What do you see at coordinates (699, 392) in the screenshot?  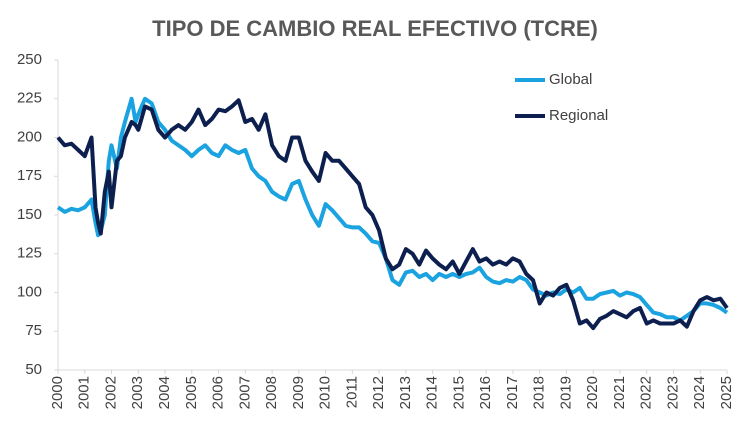 I see `x-tick-label: 2024` at bounding box center [699, 392].